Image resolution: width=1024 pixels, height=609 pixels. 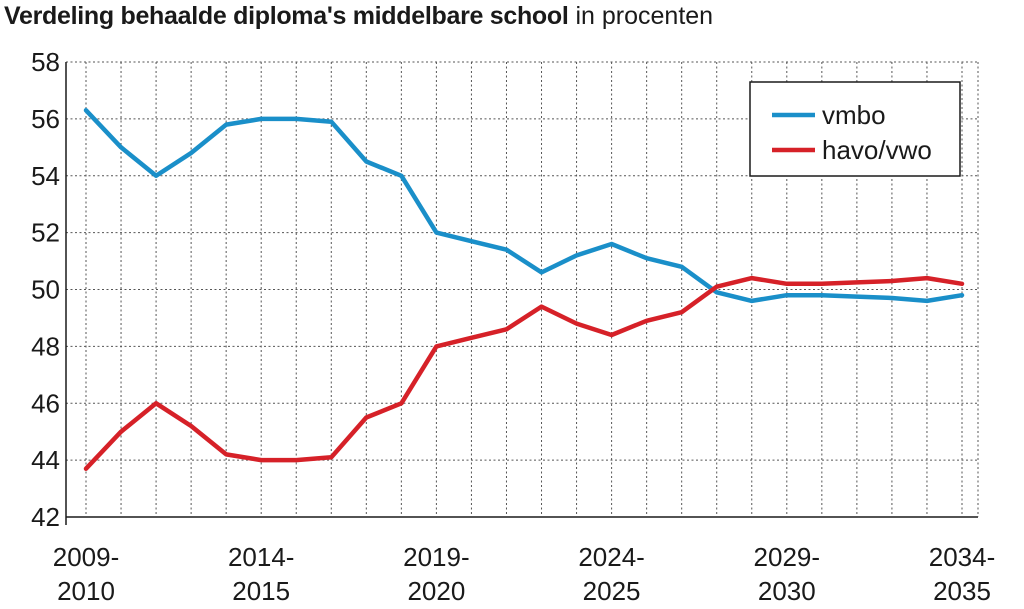 I want to click on x-tick-label: 2015, so click(x=261, y=591).